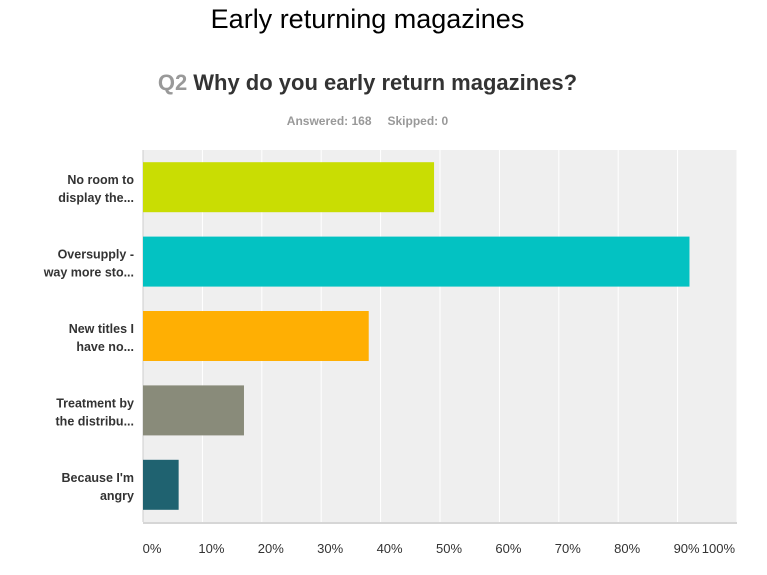 The image size is (767, 575). Describe the element at coordinates (95, 403) in the screenshot. I see `category-label: Treatment by` at that location.